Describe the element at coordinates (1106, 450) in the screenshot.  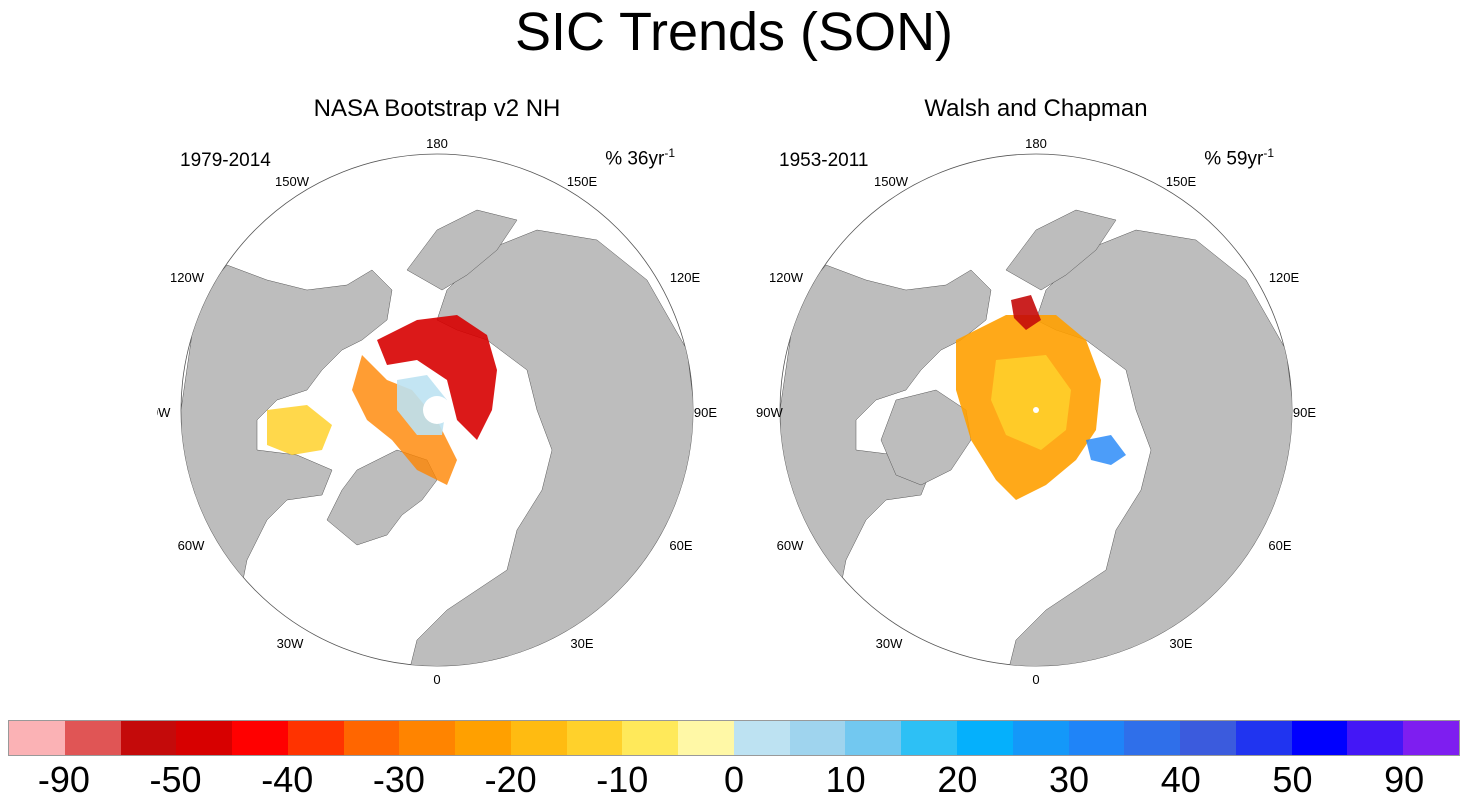
I see `trend-field-increase` at that location.